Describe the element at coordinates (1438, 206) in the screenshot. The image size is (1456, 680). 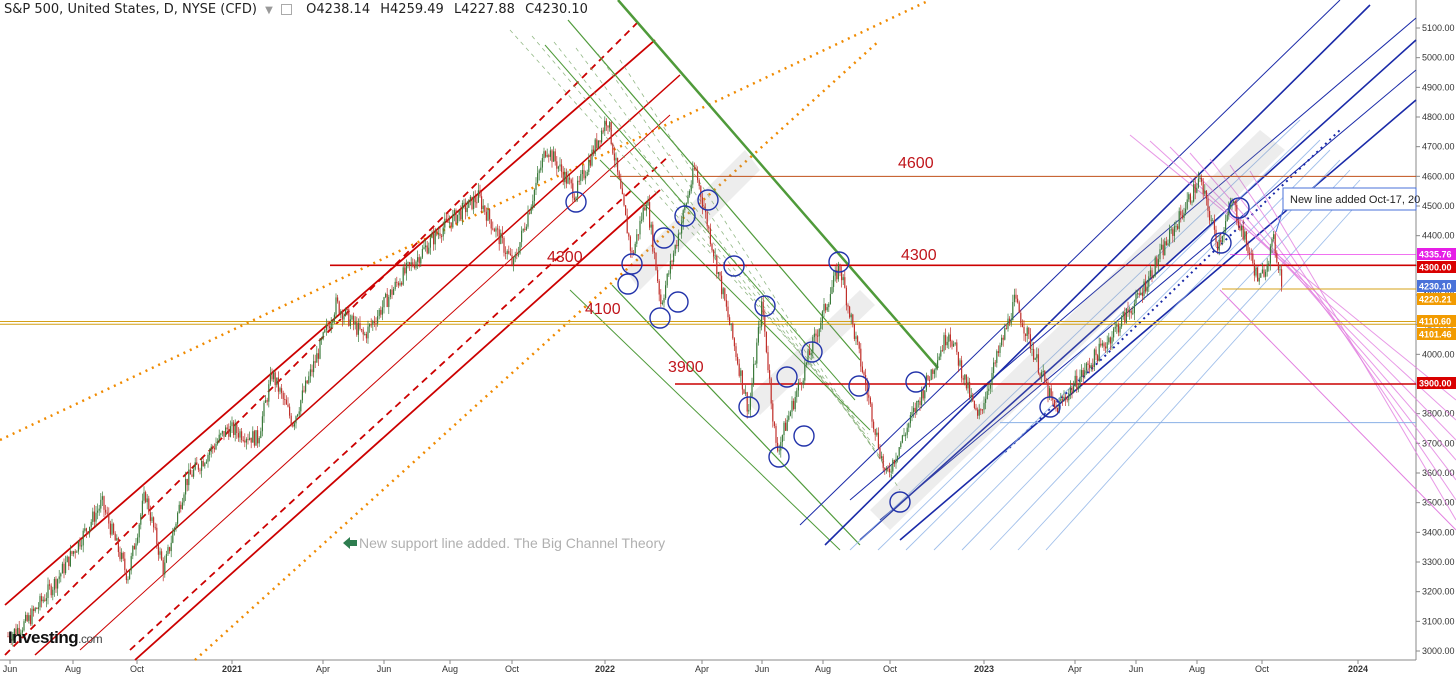
I see `y-tick-label: 4500.00` at that location.